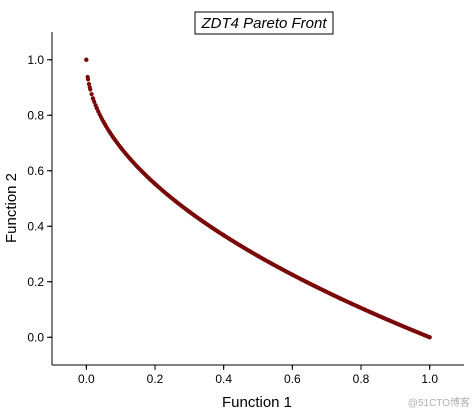 The width and height of the screenshot is (474, 412). What do you see at coordinates (429, 379) in the screenshot?
I see `x-tick-label: 1.0` at bounding box center [429, 379].